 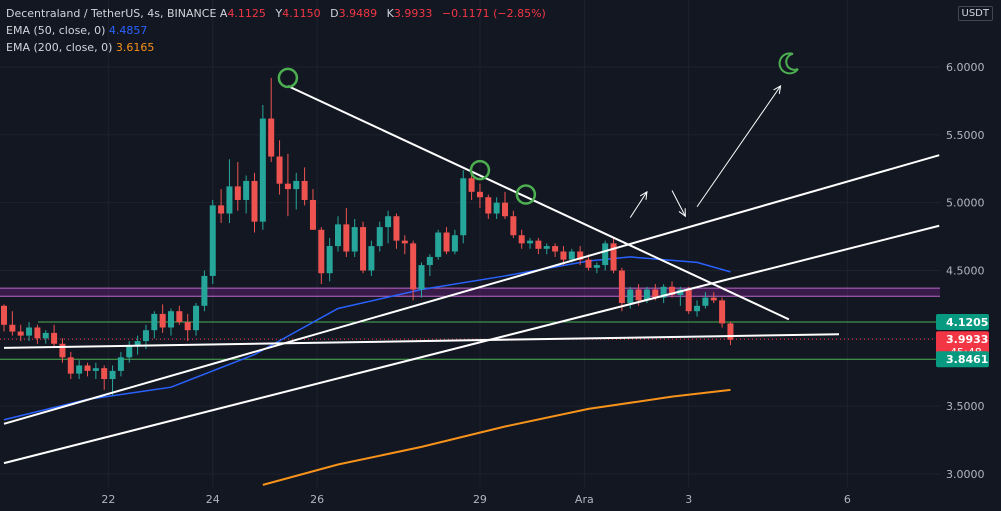 What do you see at coordinates (246, 13) in the screenshot?
I see `open-value: 4.1125` at bounding box center [246, 13].